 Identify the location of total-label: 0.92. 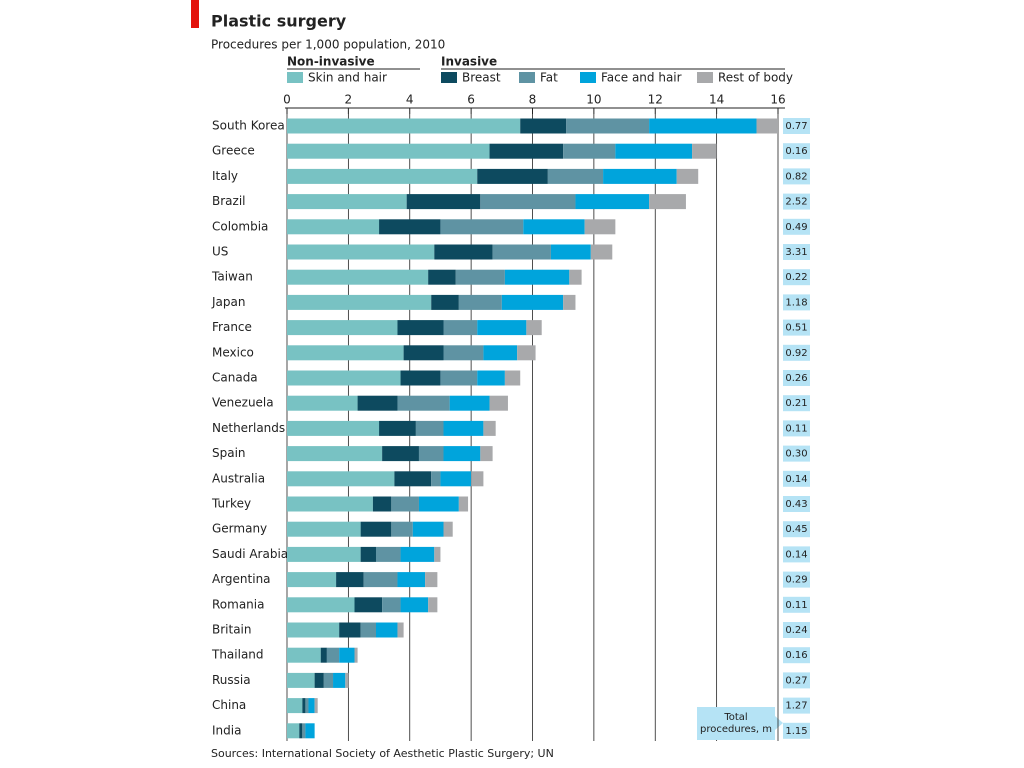
(796, 353).